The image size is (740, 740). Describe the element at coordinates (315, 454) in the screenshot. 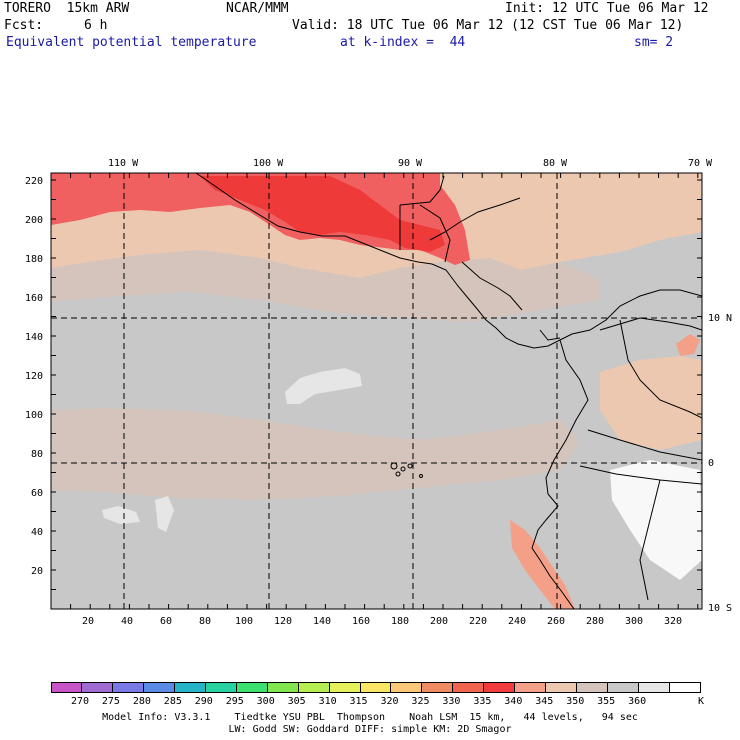

I see `theta-e-350-region-mid` at that location.